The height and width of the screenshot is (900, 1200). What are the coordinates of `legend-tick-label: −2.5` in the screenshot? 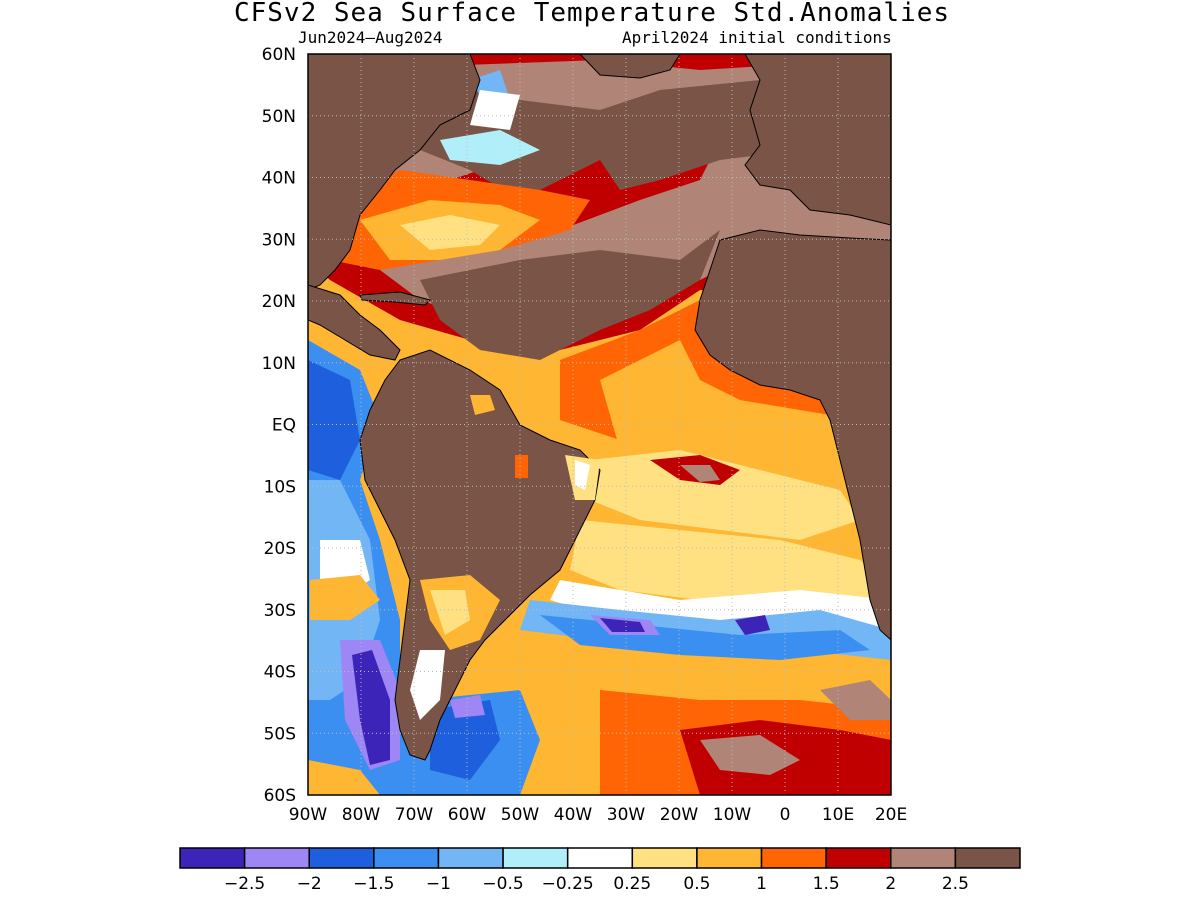 It's located at (244, 884).